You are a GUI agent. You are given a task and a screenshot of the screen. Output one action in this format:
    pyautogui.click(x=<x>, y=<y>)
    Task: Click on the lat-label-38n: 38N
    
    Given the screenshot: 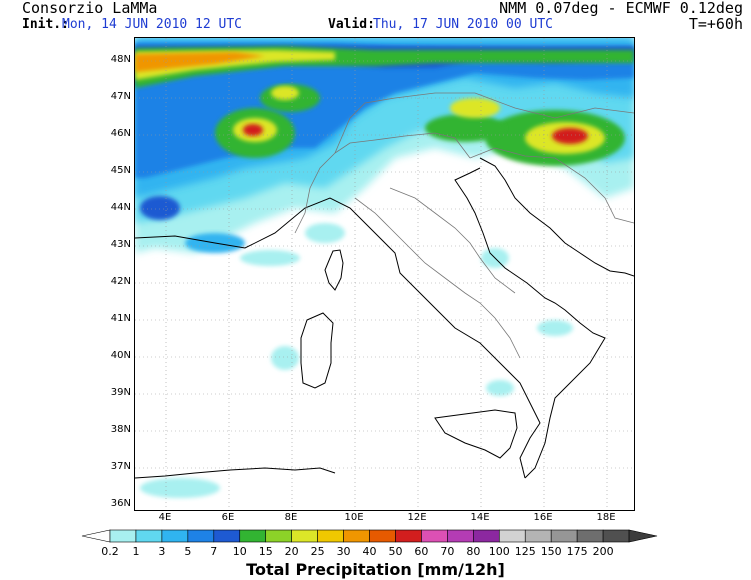 What is the action you would take?
    pyautogui.click(x=120, y=429)
    